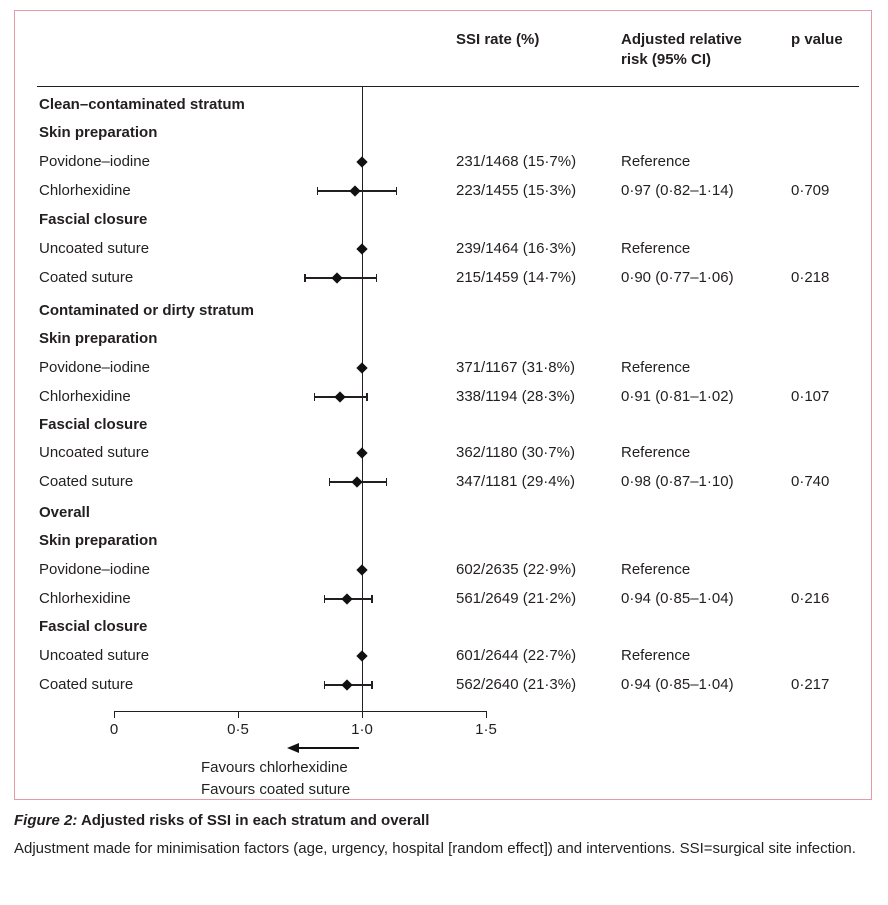 The image size is (888, 905). I want to click on p-value: 0·217, so click(810, 684).